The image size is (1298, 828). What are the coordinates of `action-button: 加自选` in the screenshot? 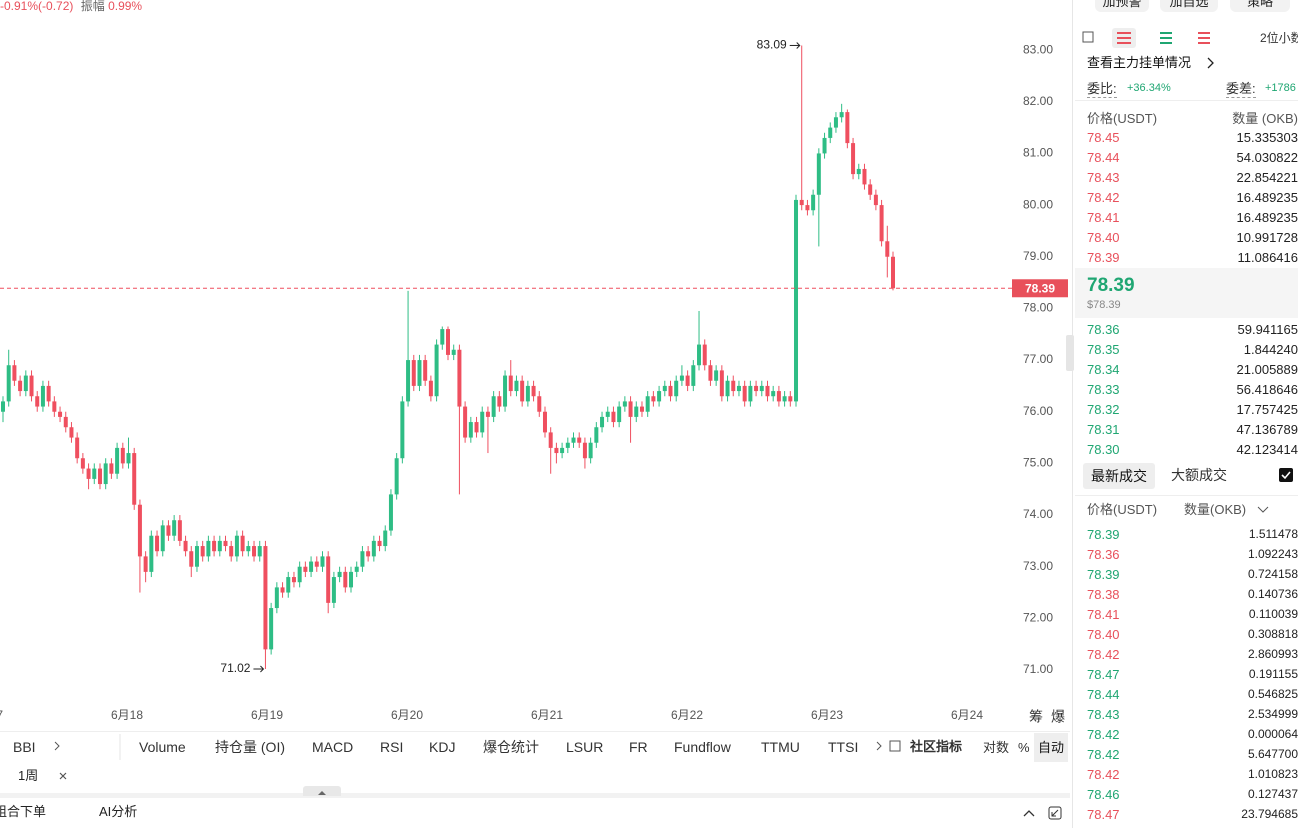 It's located at (1189, 6).